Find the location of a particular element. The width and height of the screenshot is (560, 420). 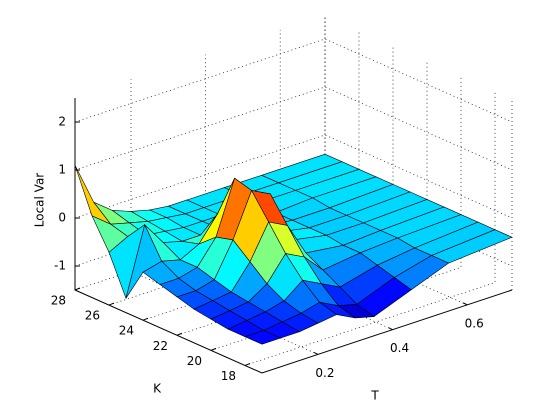

z-tick-label: 2 is located at coordinates (62, 122).